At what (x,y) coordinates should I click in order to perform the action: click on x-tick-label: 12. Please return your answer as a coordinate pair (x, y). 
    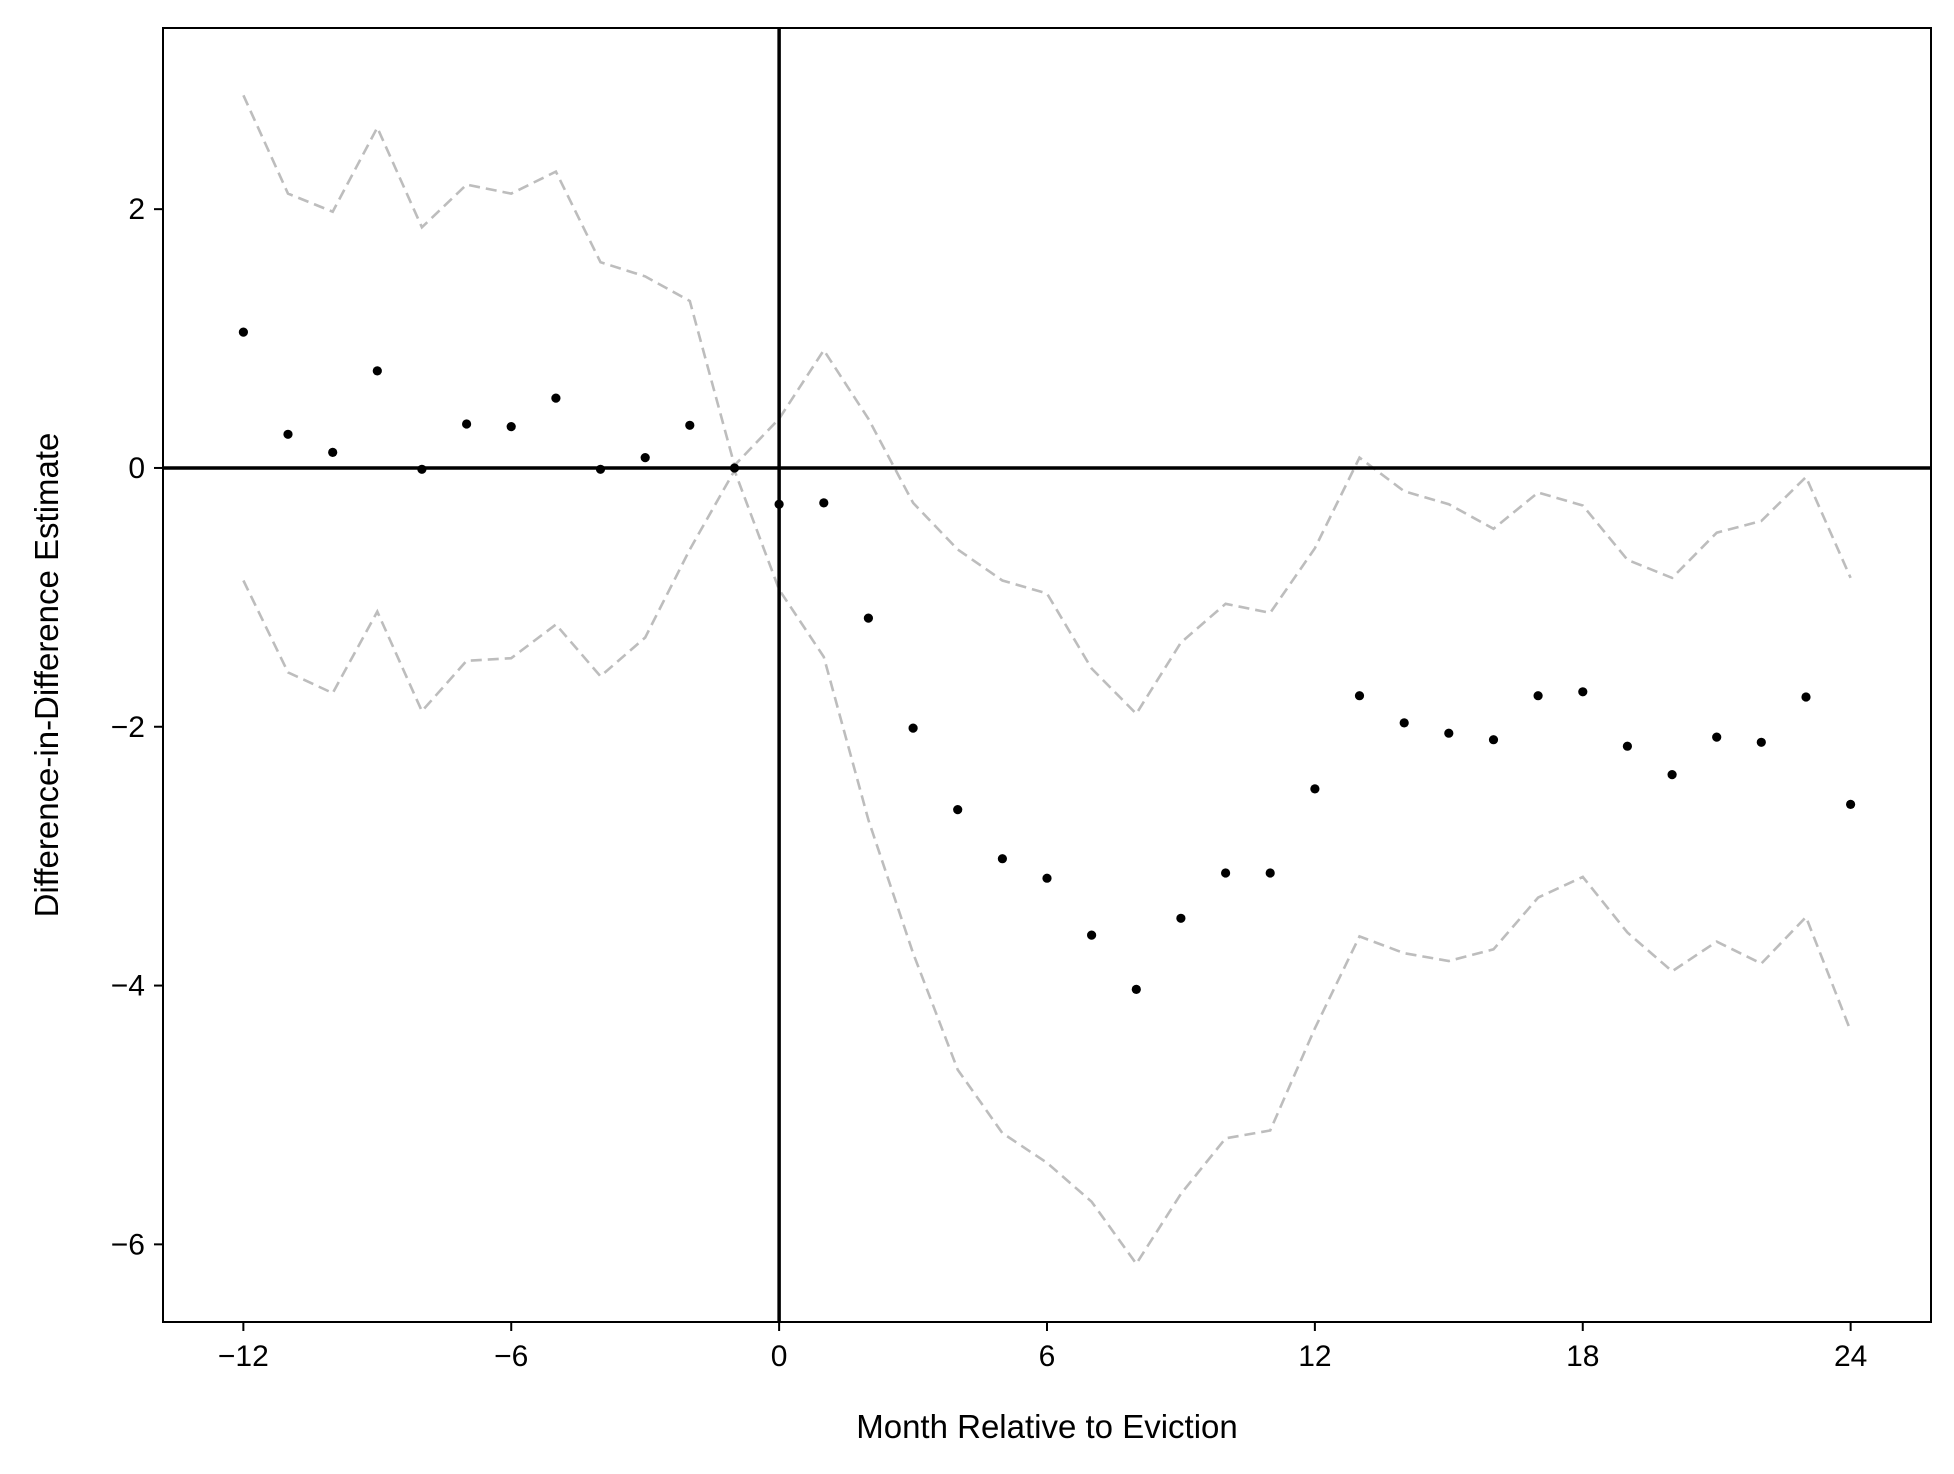
    Looking at the image, I should click on (1314, 1356).